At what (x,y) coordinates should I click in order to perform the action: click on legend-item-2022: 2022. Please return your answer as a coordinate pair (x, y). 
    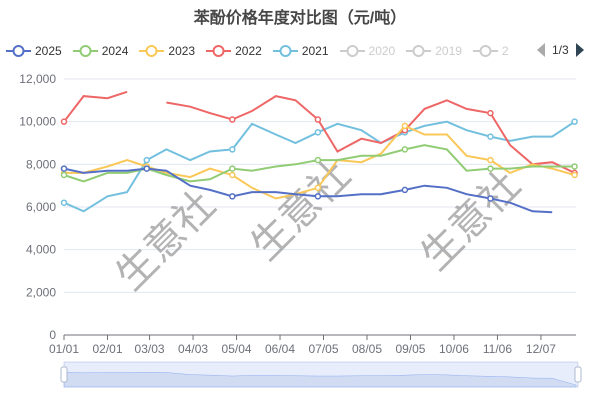
    Looking at the image, I should click on (234, 51).